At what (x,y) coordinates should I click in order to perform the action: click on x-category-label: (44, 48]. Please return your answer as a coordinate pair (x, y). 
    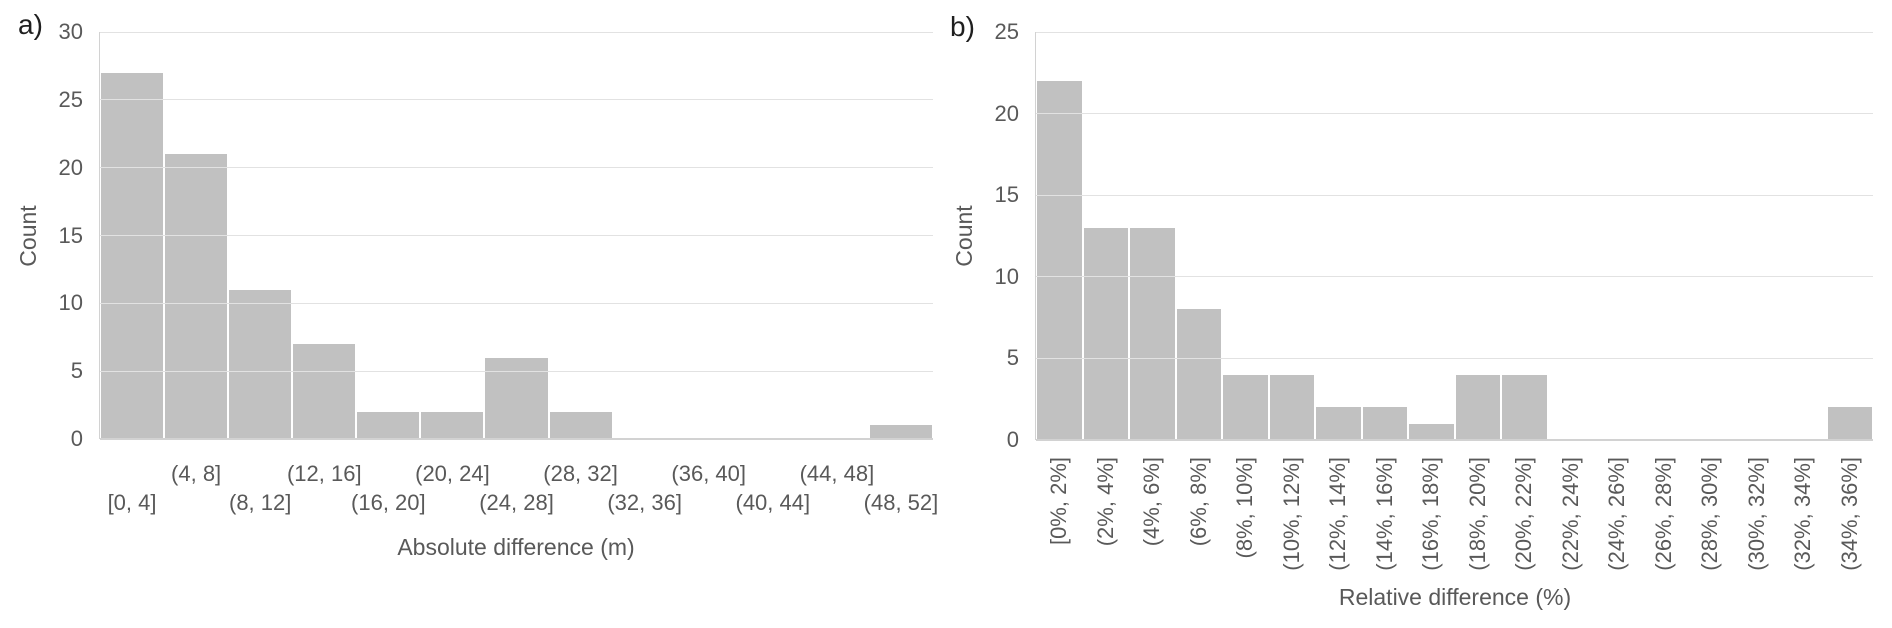
    Looking at the image, I should click on (837, 473).